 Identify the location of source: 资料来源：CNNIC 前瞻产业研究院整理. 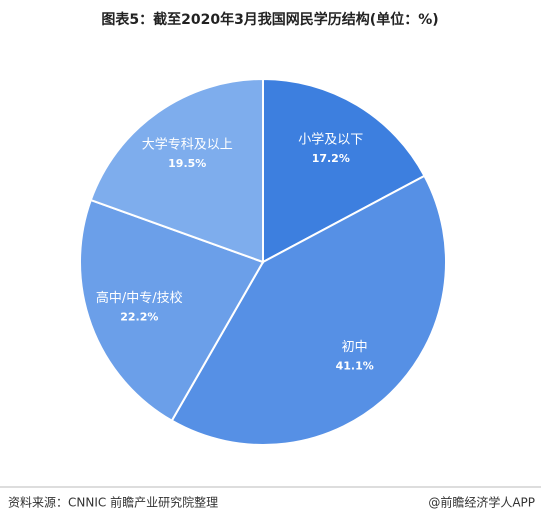
(113, 502).